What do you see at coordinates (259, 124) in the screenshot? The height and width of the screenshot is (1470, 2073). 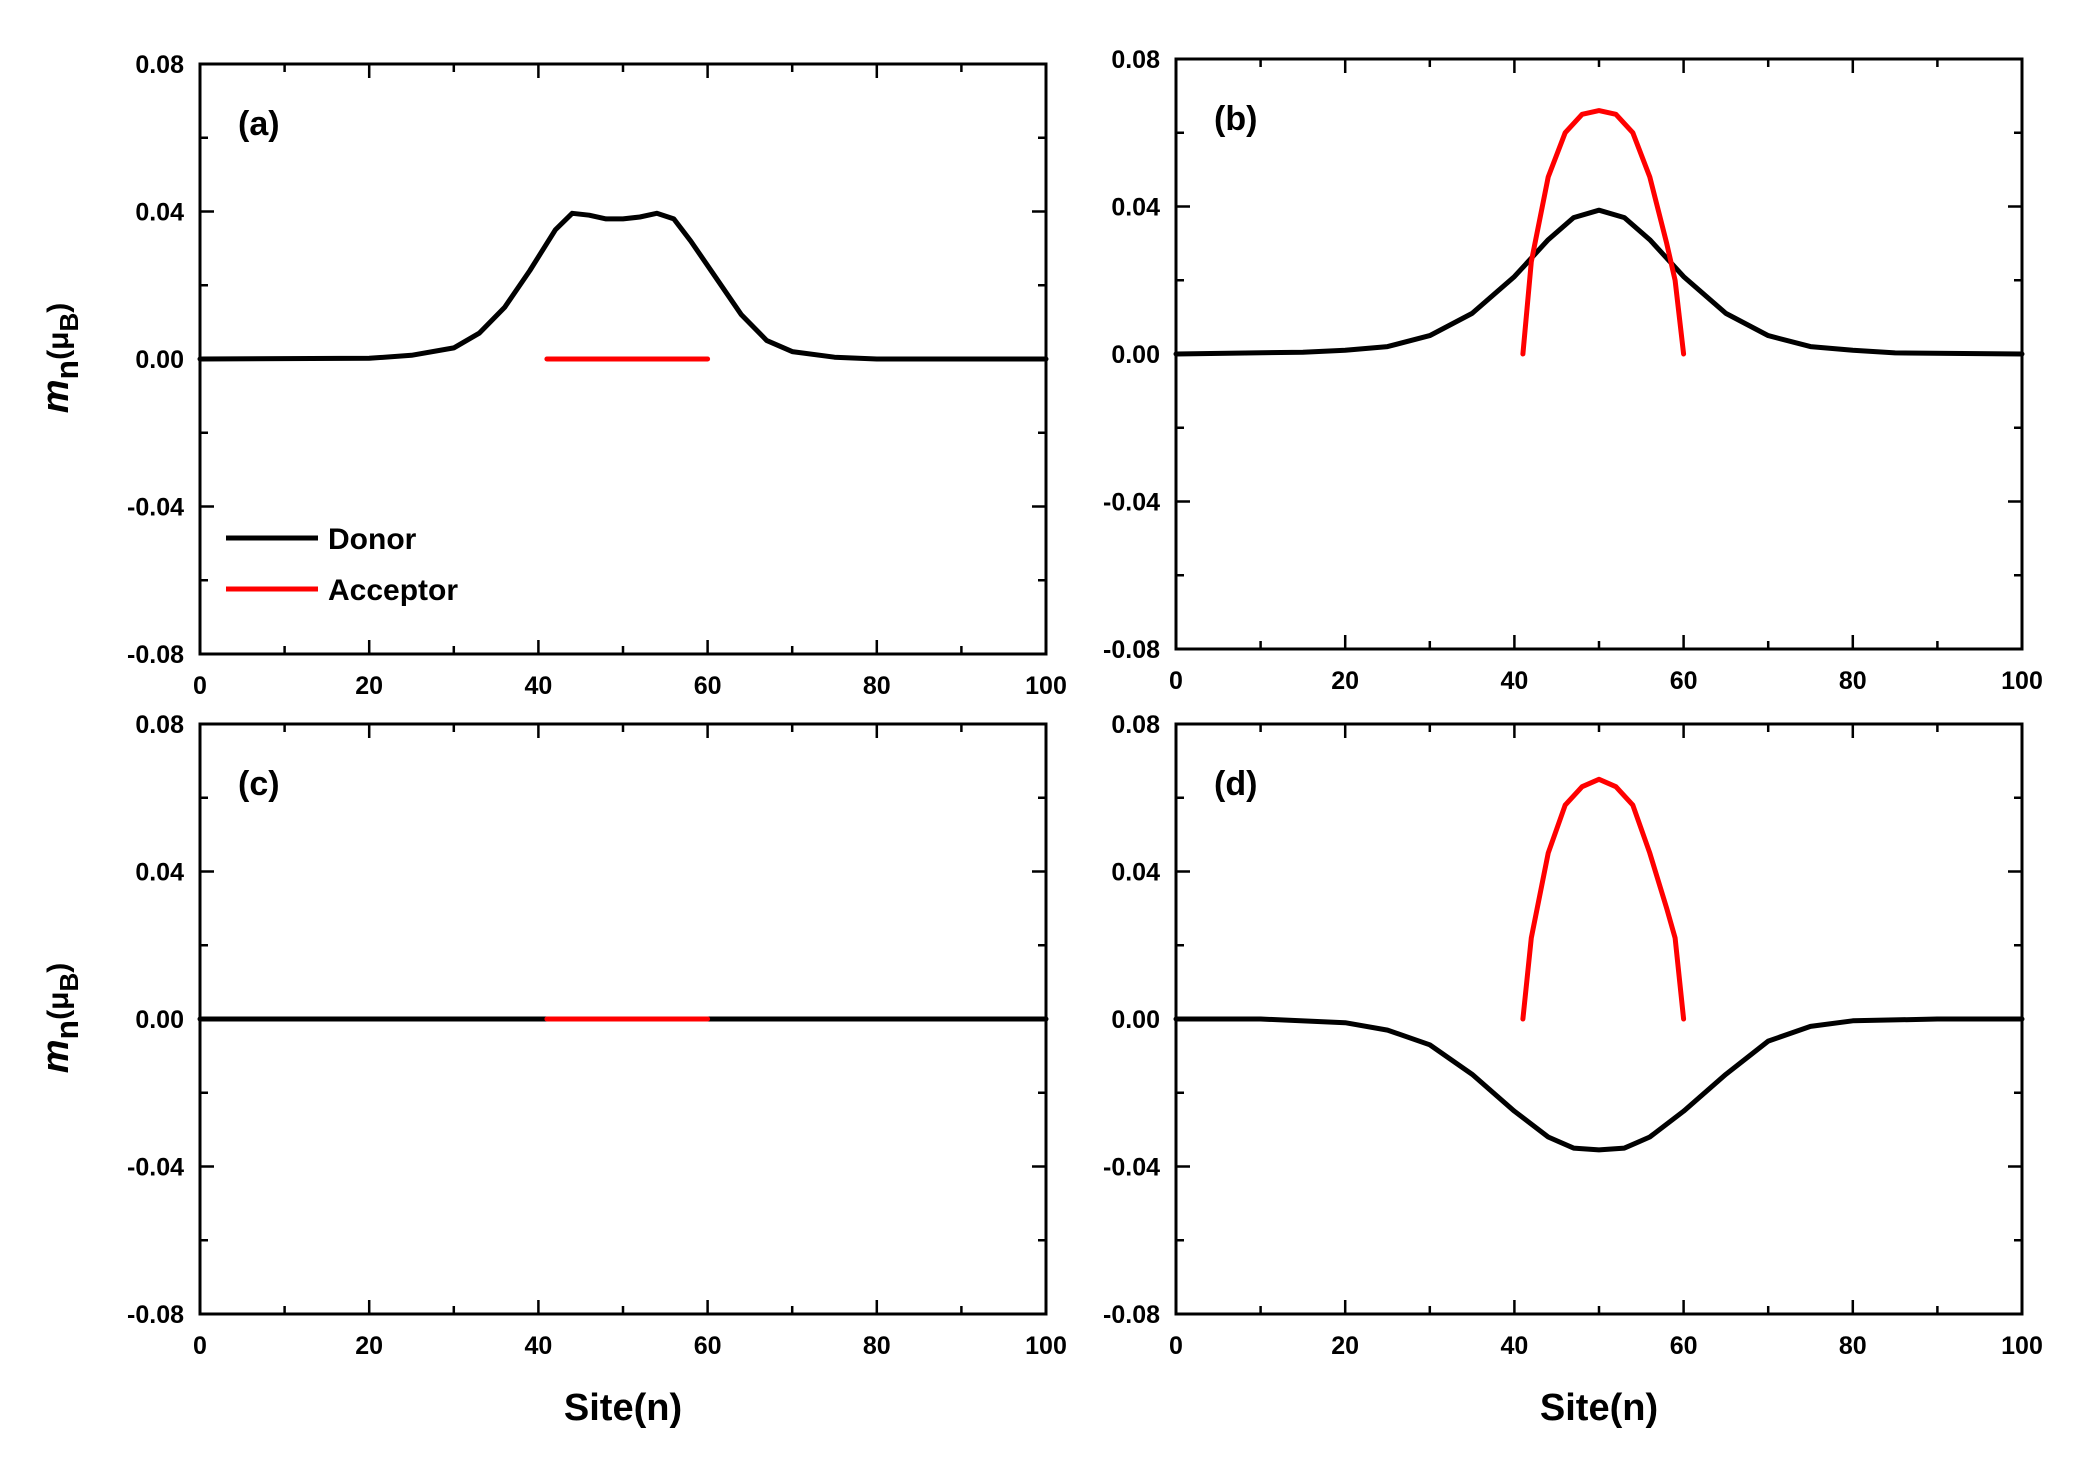 I see `panel-label: (a)` at bounding box center [259, 124].